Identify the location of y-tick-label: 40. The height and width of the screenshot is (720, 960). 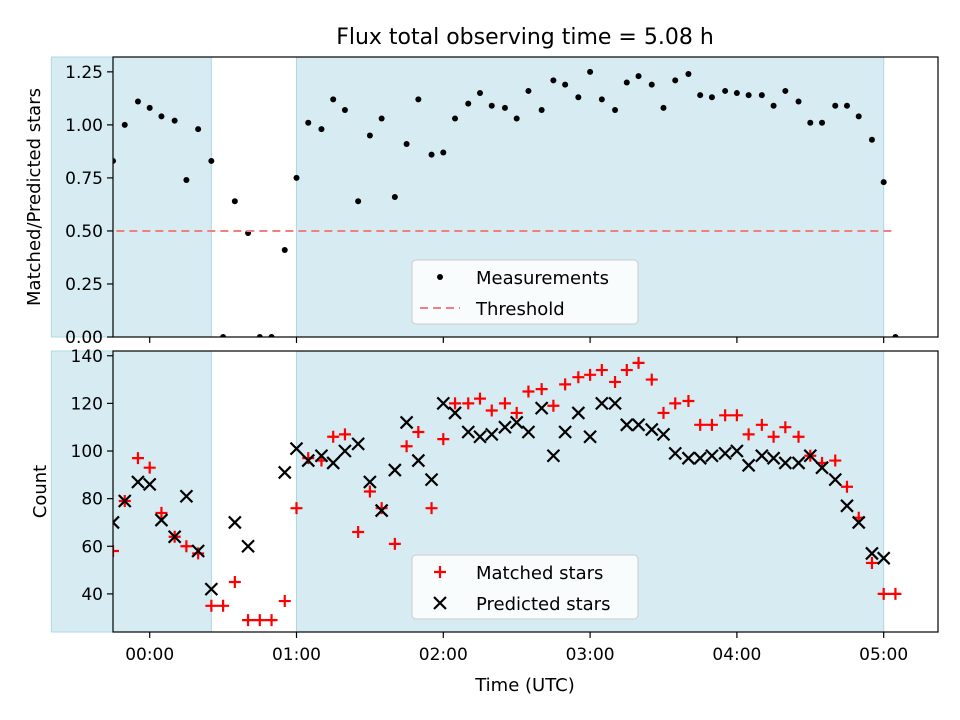
(92, 595).